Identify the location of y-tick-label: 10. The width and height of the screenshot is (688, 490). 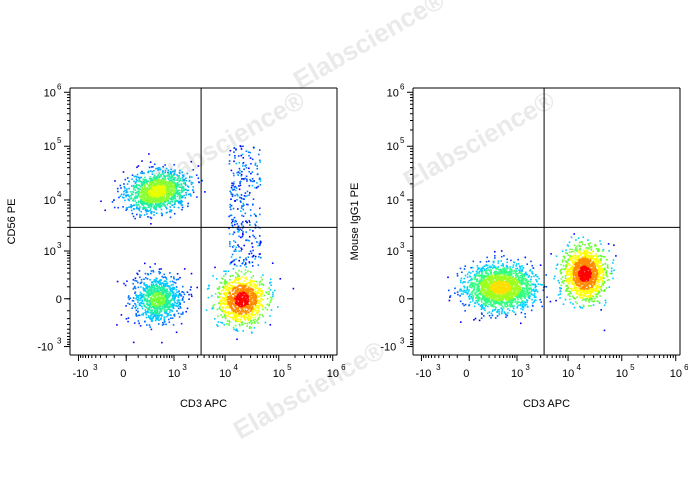
(50, 252).